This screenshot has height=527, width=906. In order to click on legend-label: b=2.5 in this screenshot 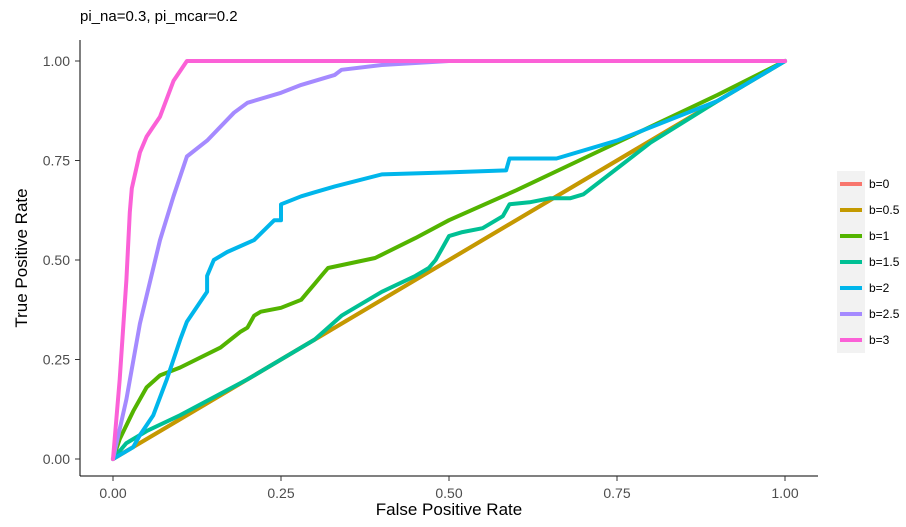, I will do `click(884, 314)`.